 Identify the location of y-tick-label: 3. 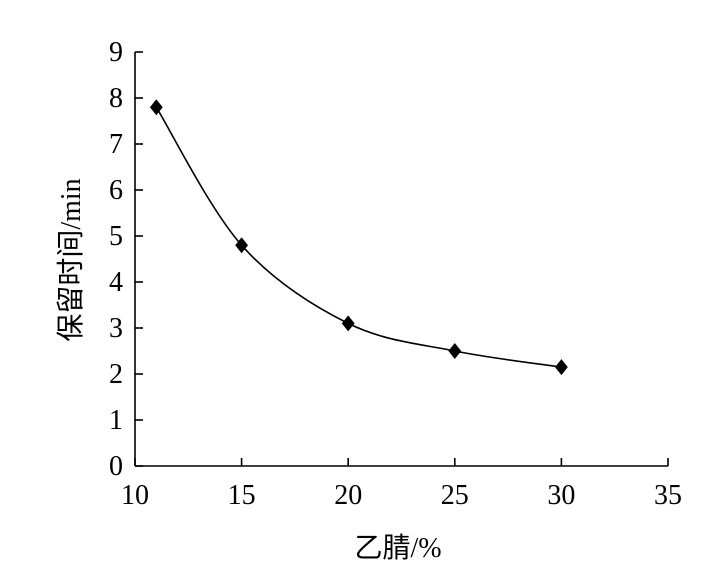
(116, 328).